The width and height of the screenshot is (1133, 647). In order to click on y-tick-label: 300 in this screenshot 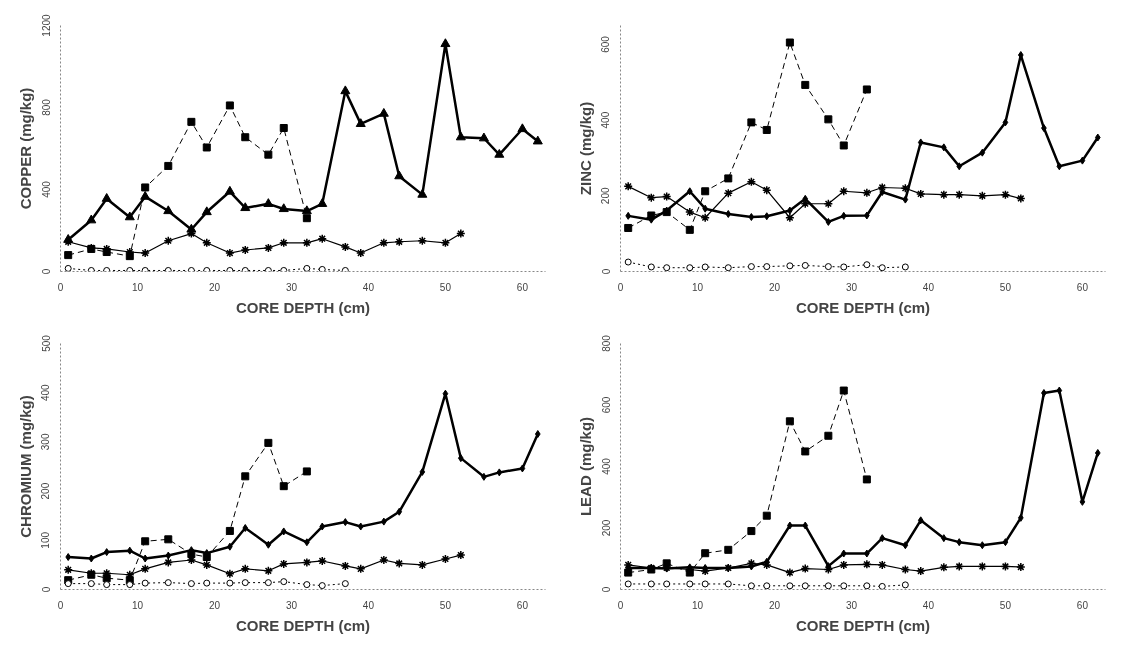, I will do `click(46, 442)`.